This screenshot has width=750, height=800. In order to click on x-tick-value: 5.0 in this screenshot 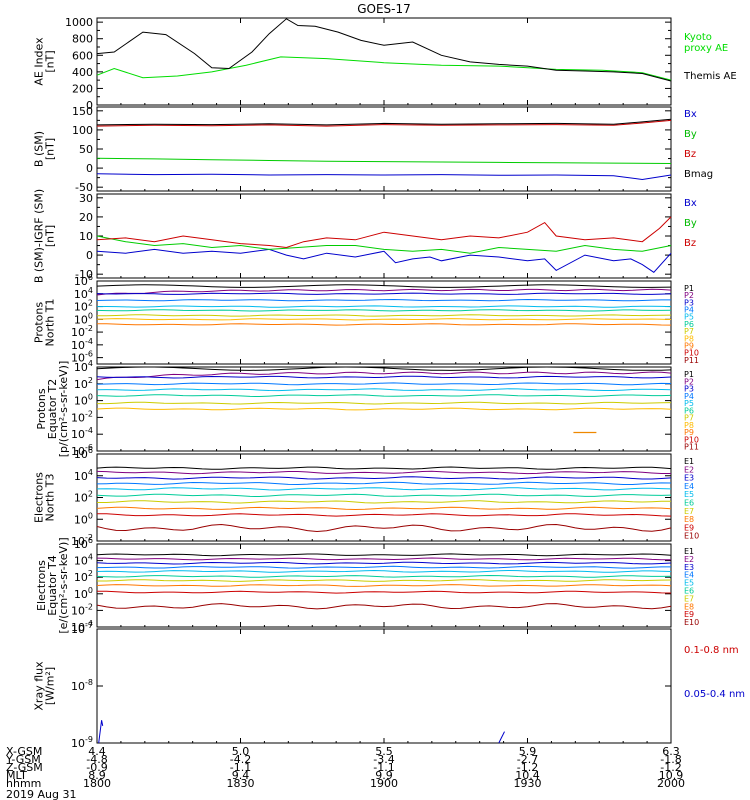, I will do `click(241, 751)`.